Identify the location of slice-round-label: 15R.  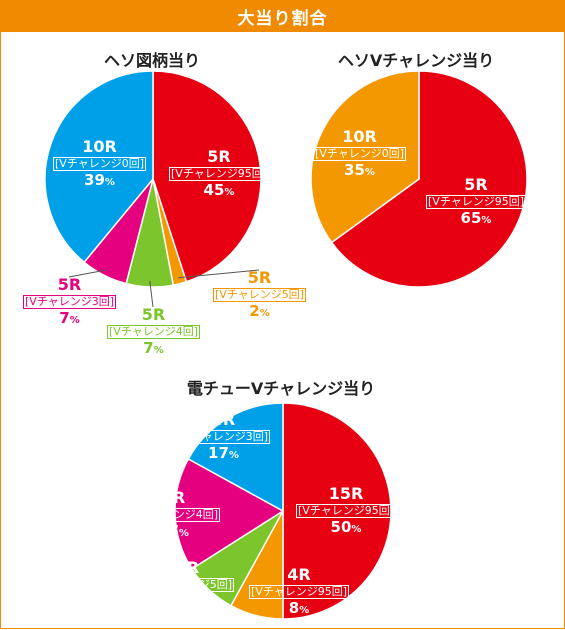
(346, 493).